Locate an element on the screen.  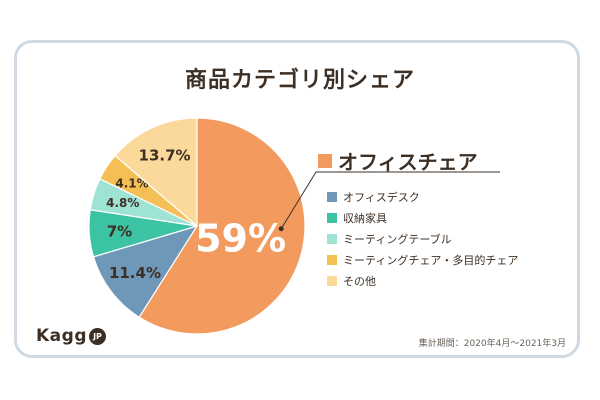
legend-item: ミーティングテーブル is located at coordinates (422, 239).